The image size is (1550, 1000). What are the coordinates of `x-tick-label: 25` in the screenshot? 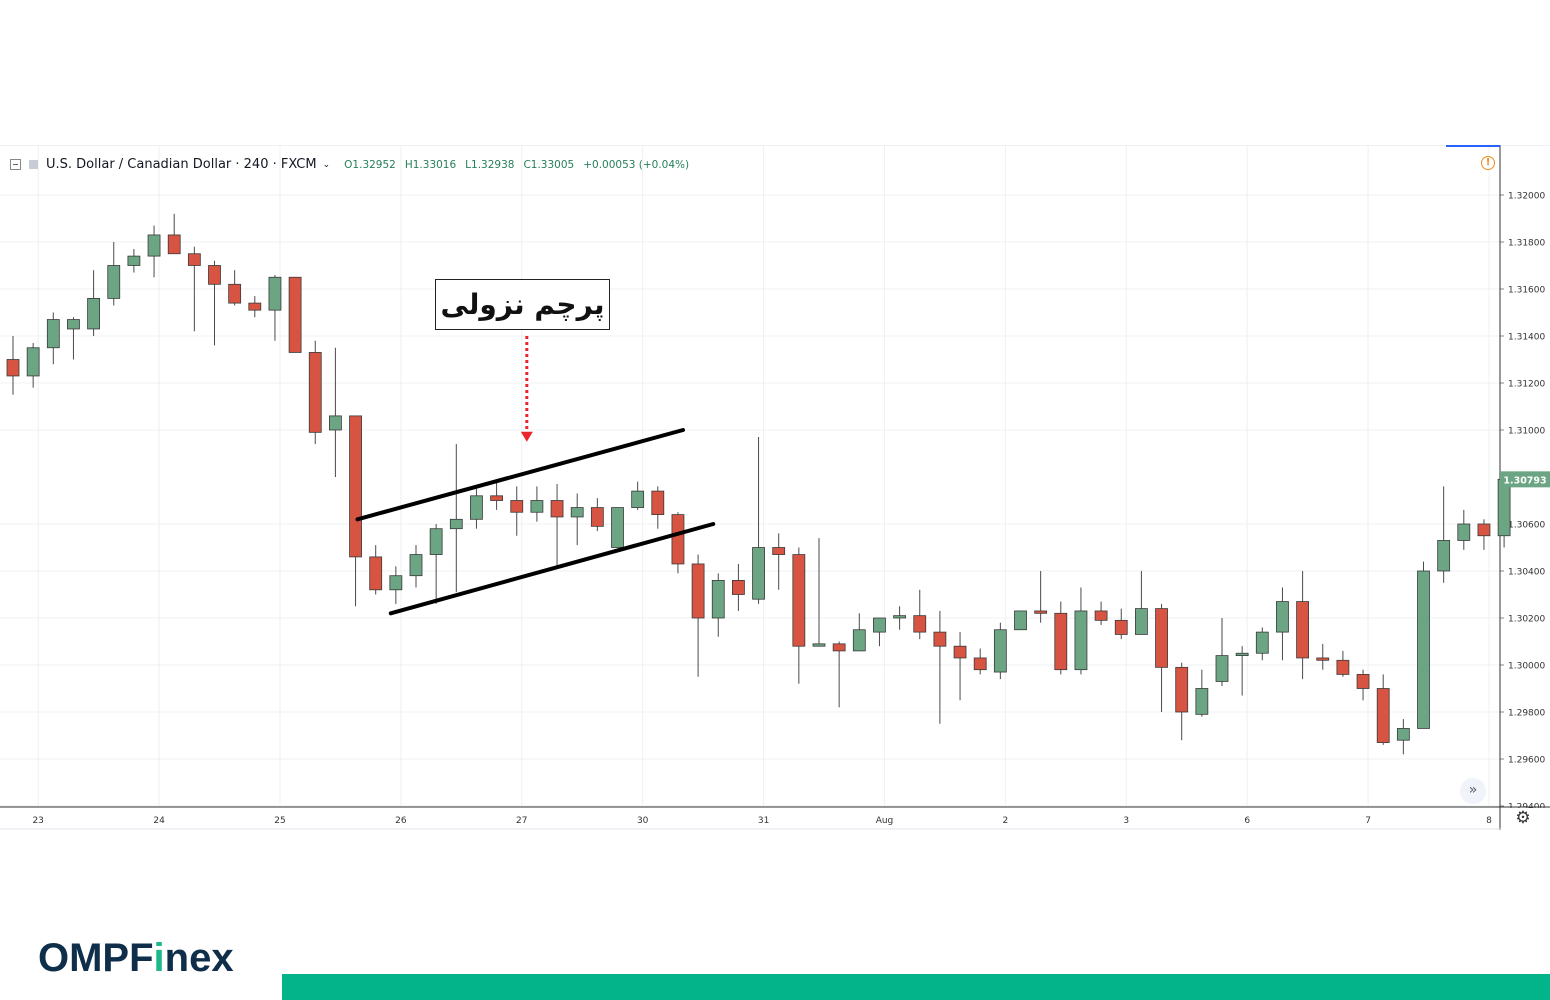 It's located at (279, 821).